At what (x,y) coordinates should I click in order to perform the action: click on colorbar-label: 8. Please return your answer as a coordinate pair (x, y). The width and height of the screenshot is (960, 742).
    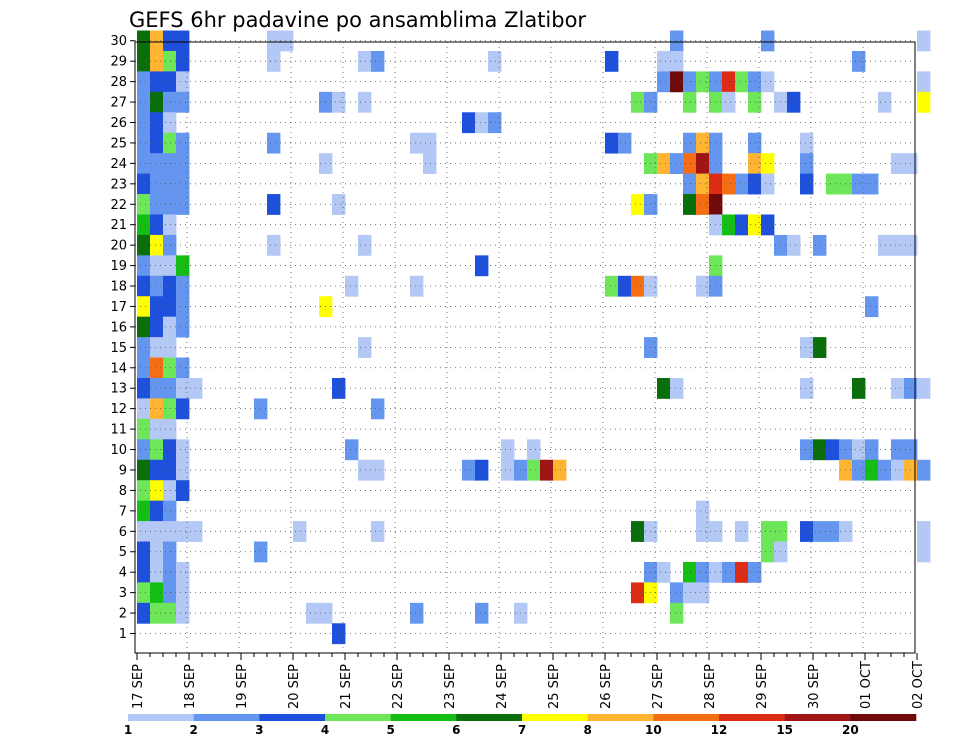
    Looking at the image, I should click on (587, 730).